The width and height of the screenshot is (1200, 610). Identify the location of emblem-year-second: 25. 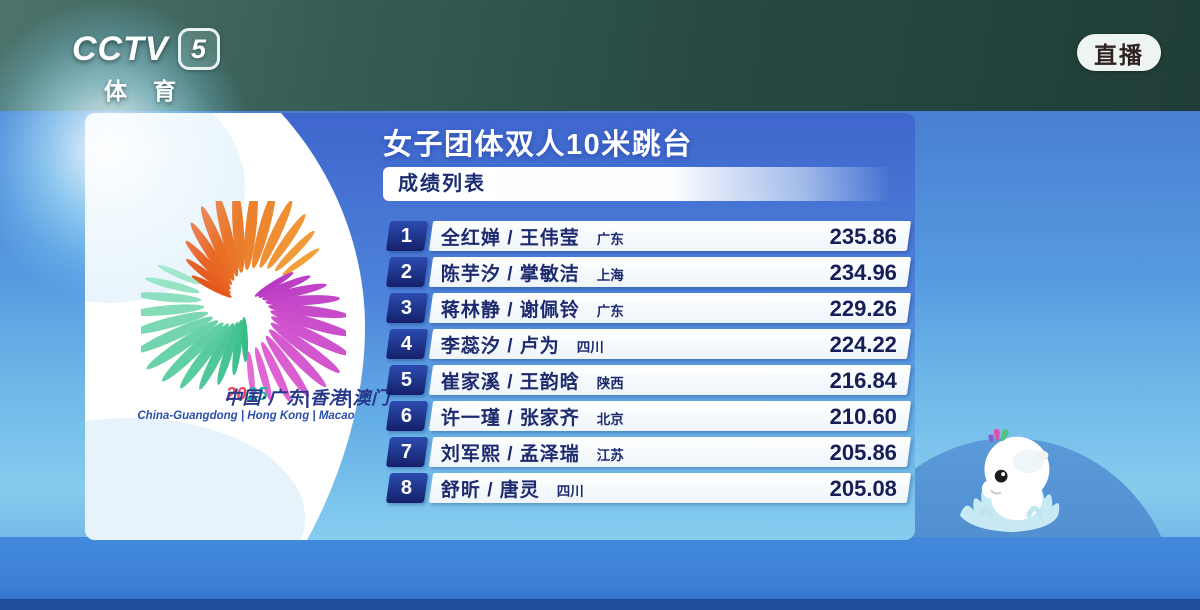
(258, 394).